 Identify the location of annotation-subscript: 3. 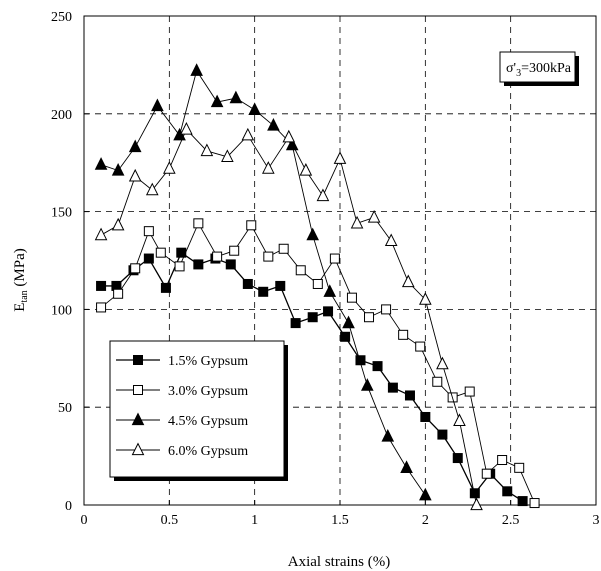
(518, 73).